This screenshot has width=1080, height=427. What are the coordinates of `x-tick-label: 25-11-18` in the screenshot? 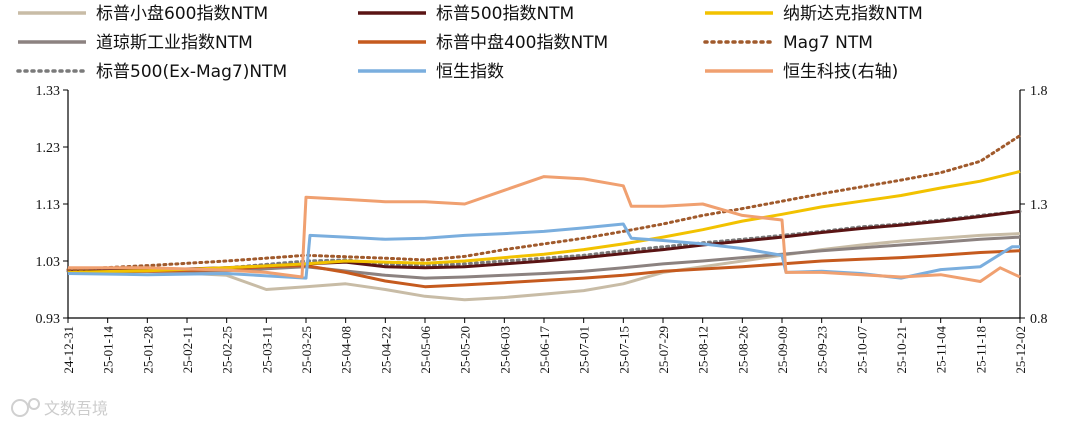 It's located at (980, 349).